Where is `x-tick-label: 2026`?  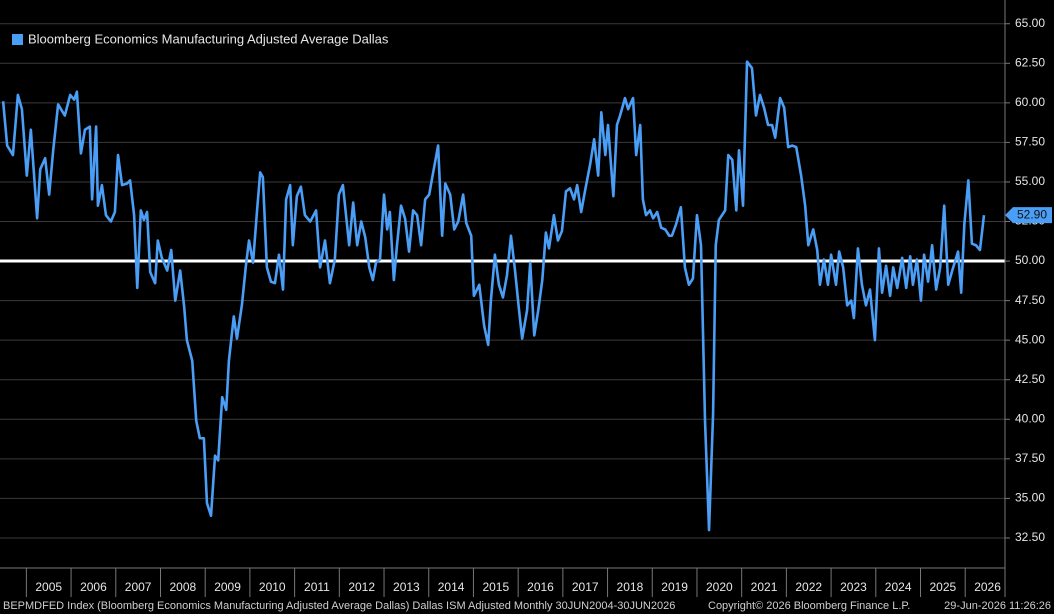 x-tick-label: 2026 is located at coordinates (987, 587).